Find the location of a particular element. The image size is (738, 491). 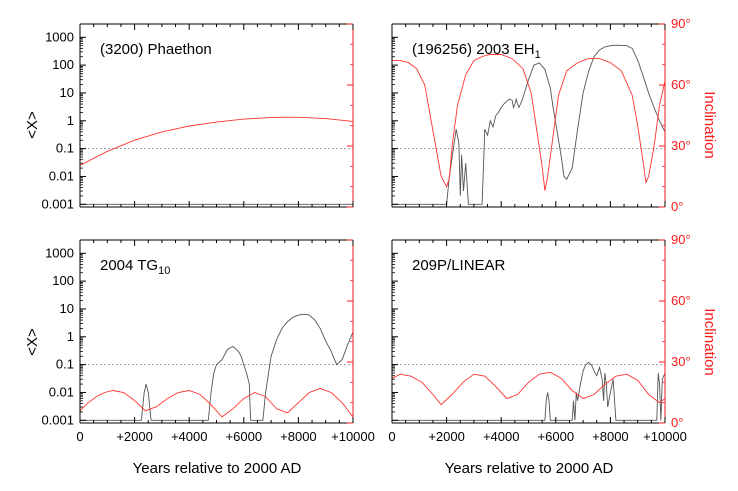

panel-3-xlabel: Years relative to 2000 AD is located at coordinates (217, 468).